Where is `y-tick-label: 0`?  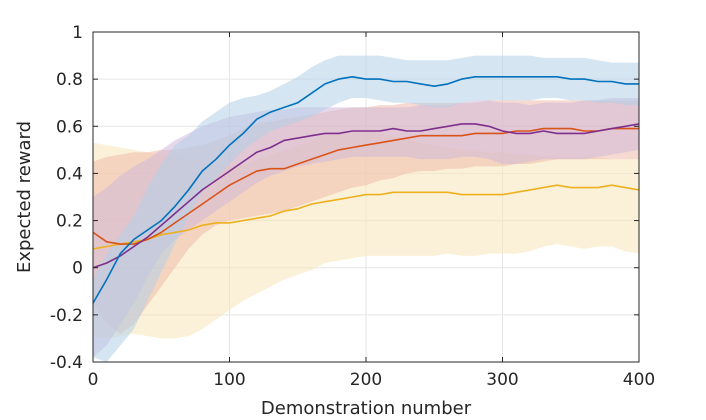 y-tick-label: 0 is located at coordinates (77, 269).